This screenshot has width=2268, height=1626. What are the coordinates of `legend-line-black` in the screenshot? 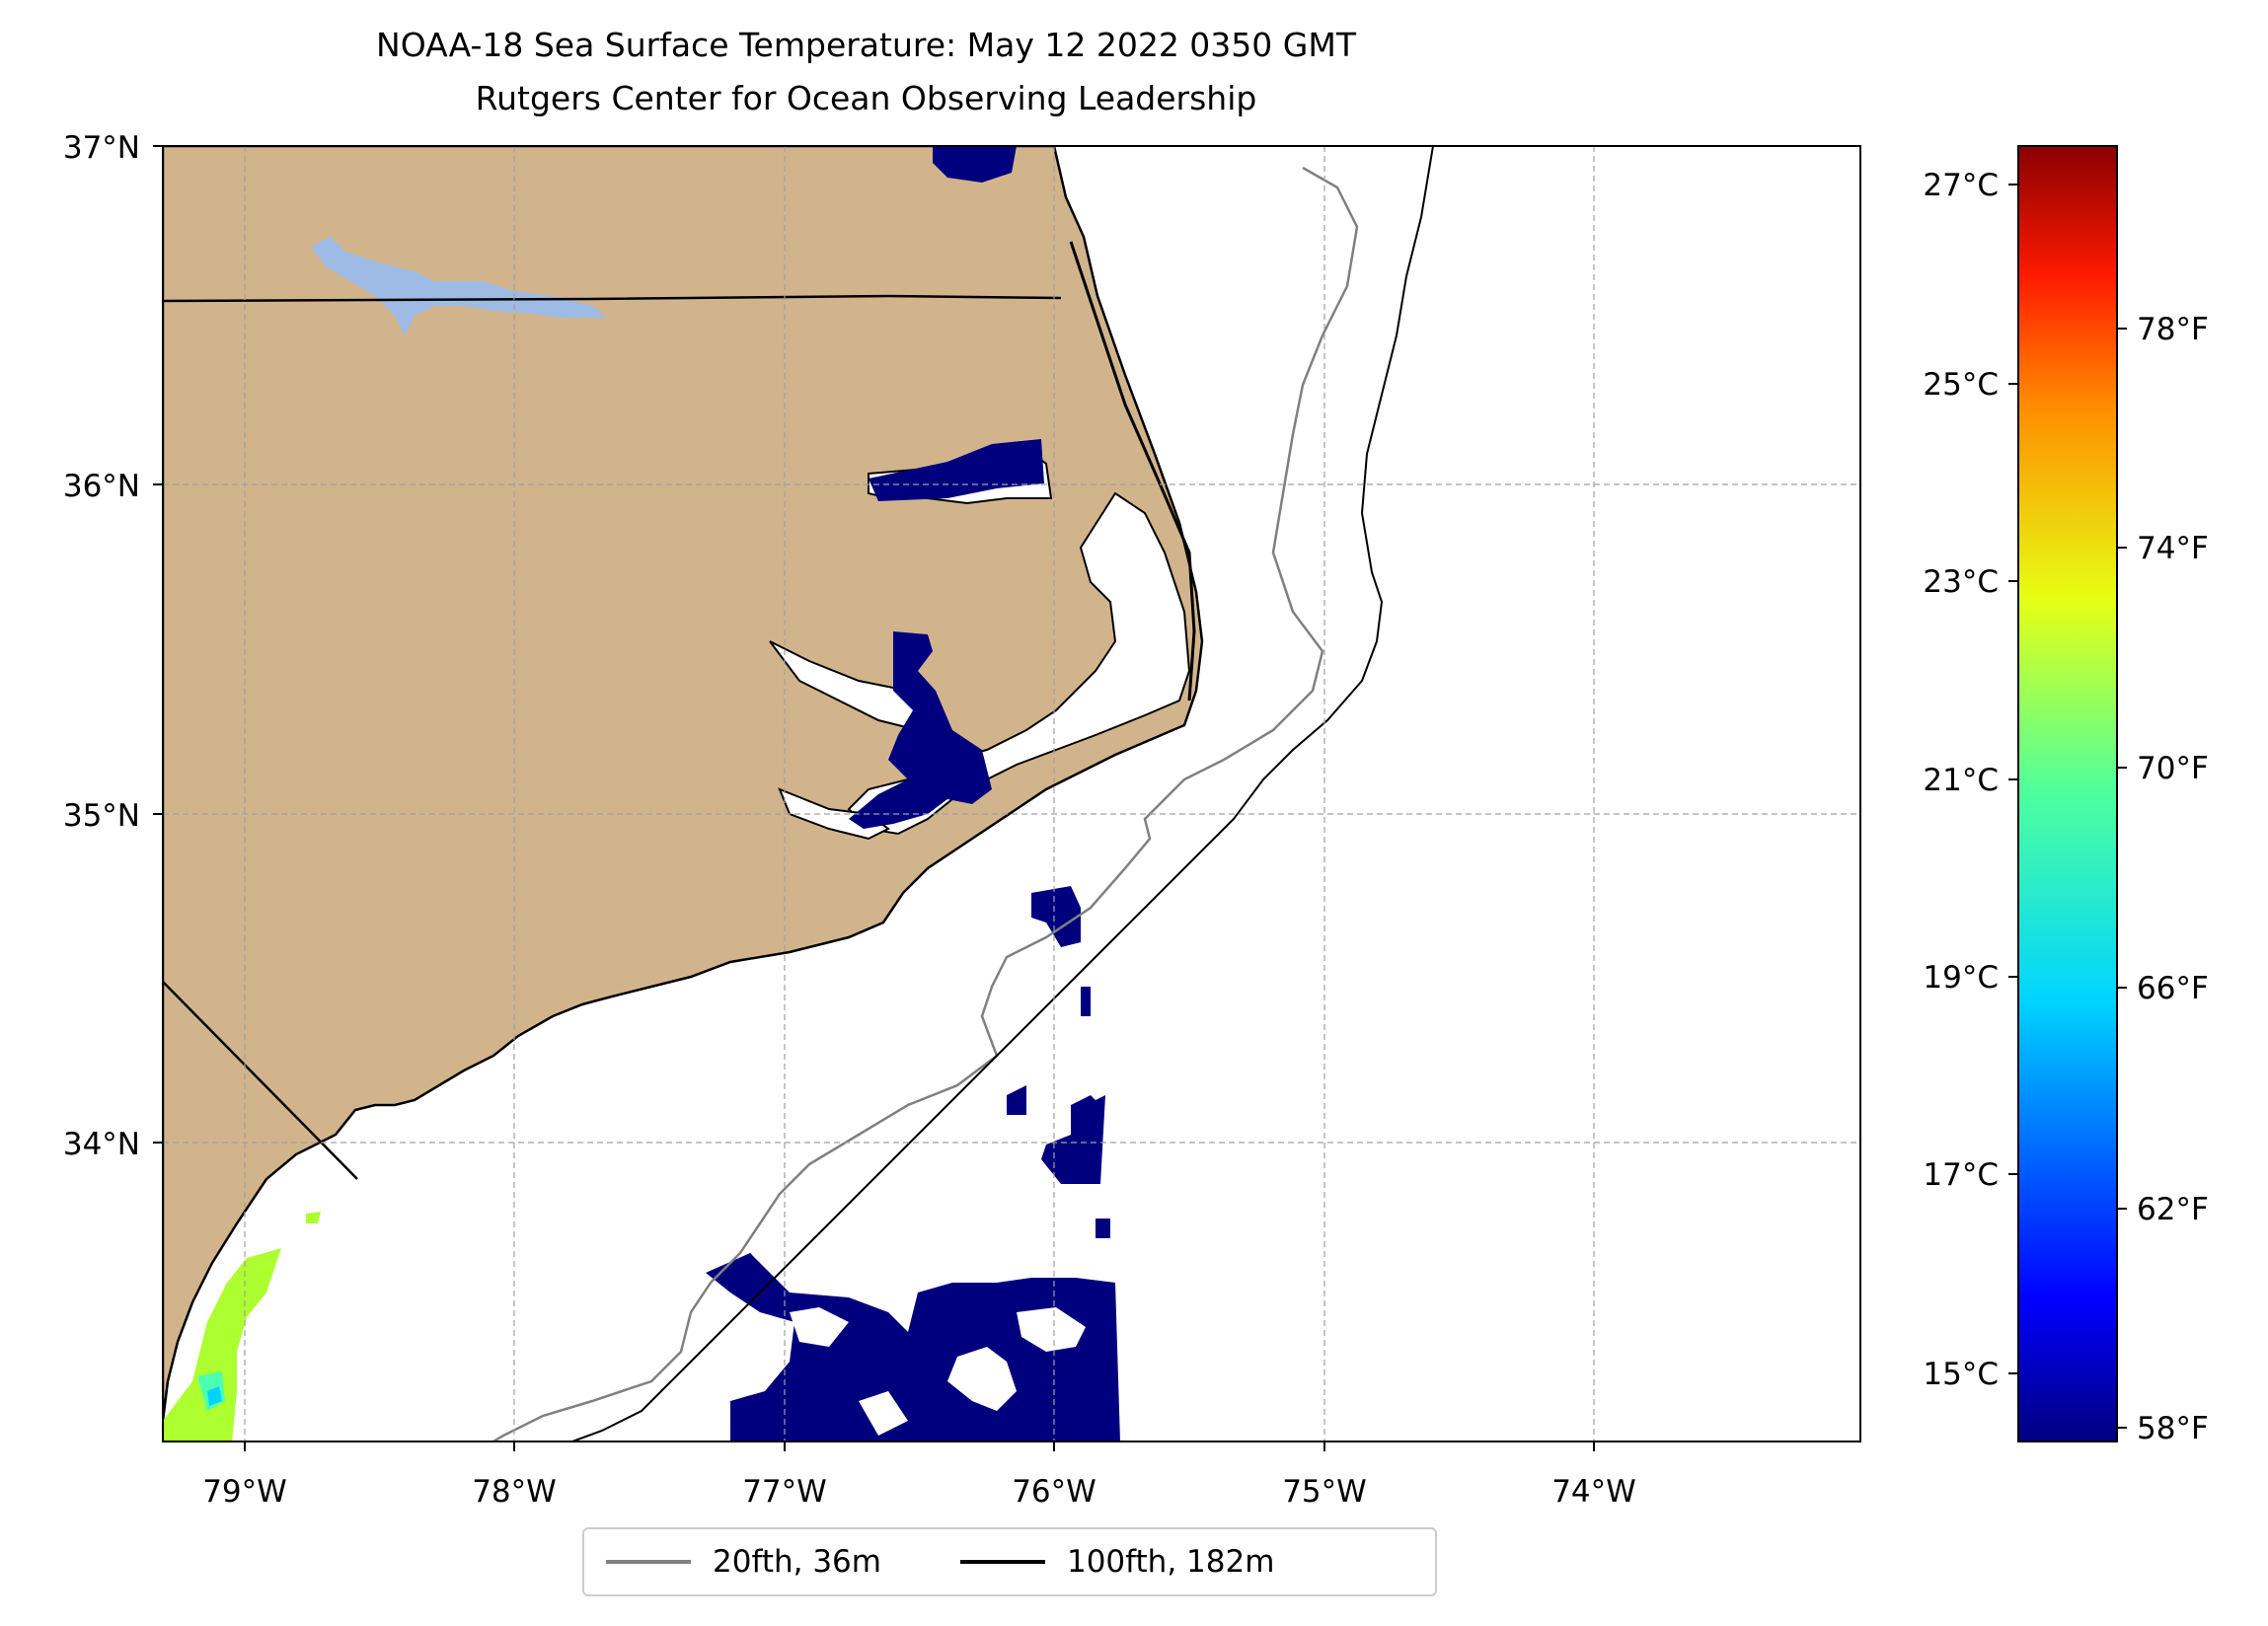 It's located at (1002, 1562).